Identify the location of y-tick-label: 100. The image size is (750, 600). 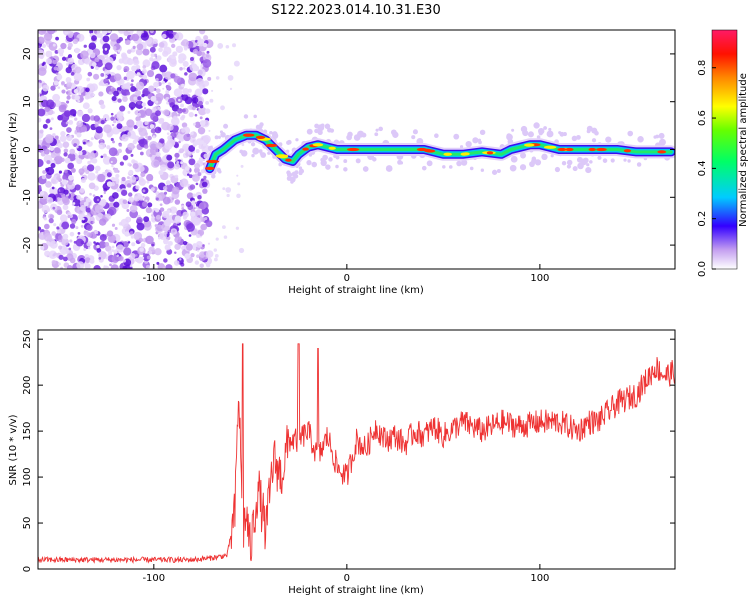
(27, 477).